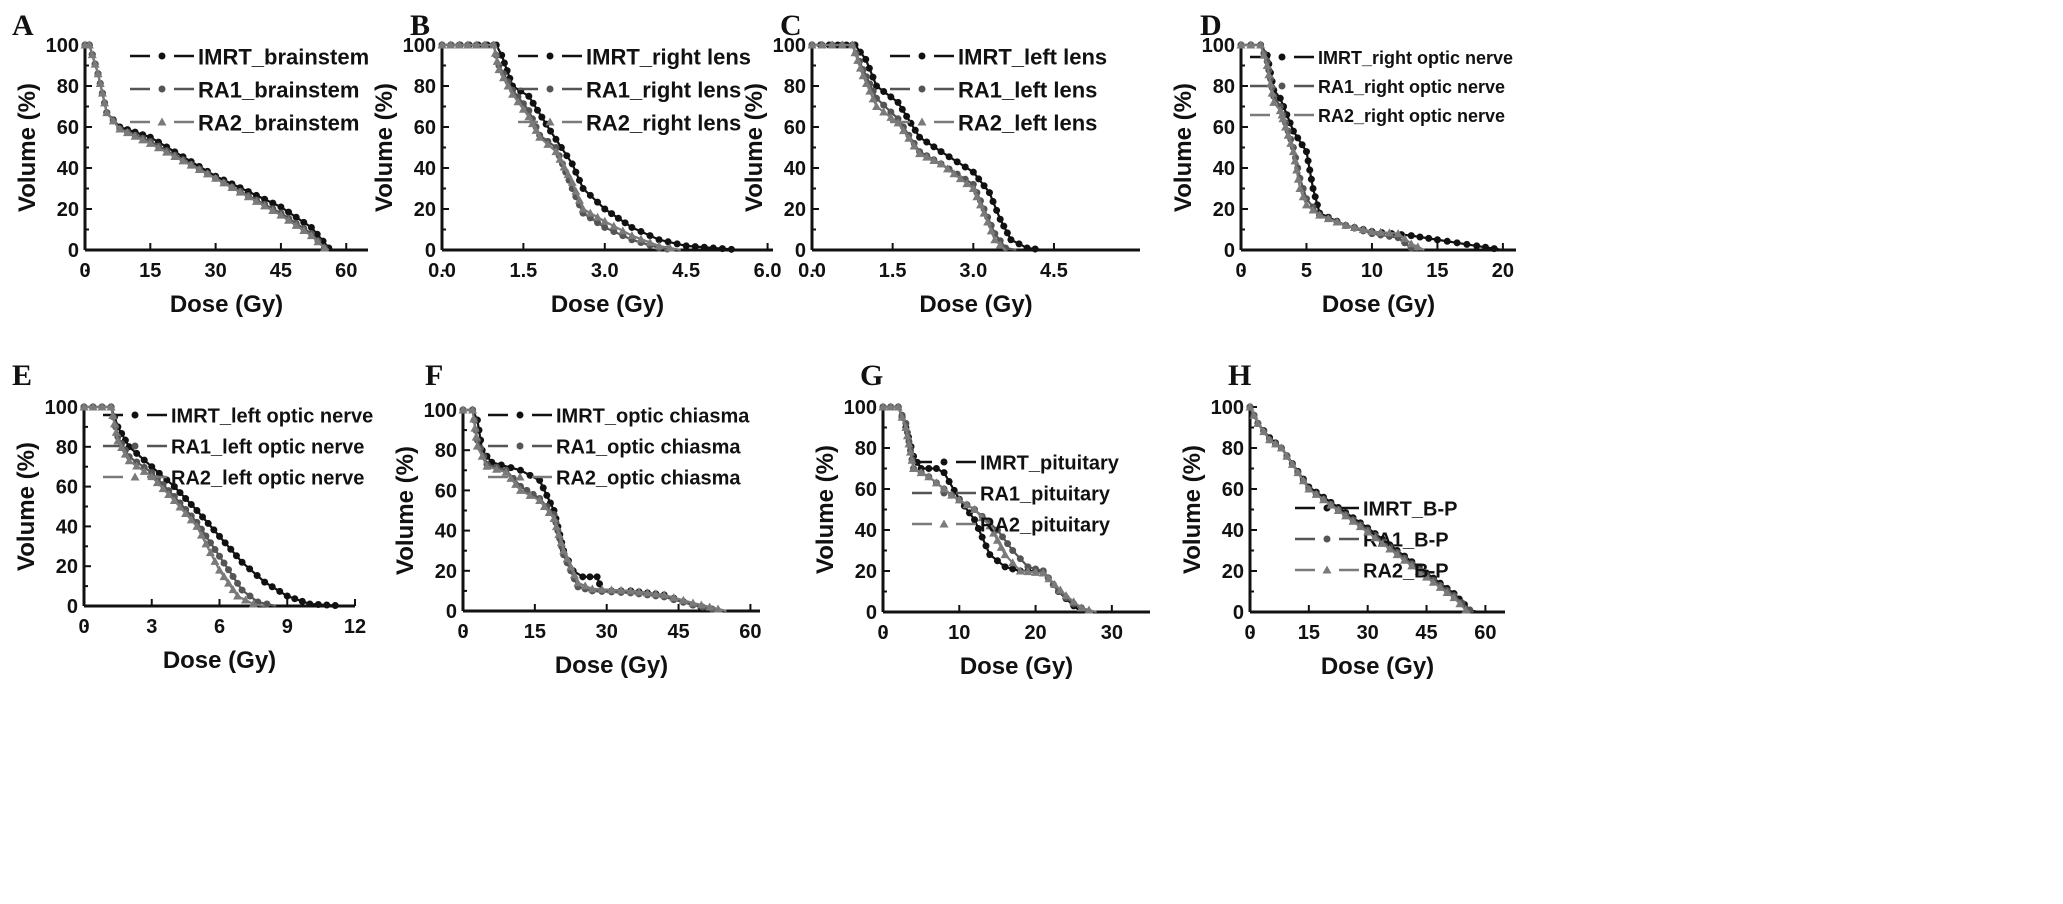 The height and width of the screenshot is (904, 2063). I want to click on y-tick-label: 80, so click(866, 449).